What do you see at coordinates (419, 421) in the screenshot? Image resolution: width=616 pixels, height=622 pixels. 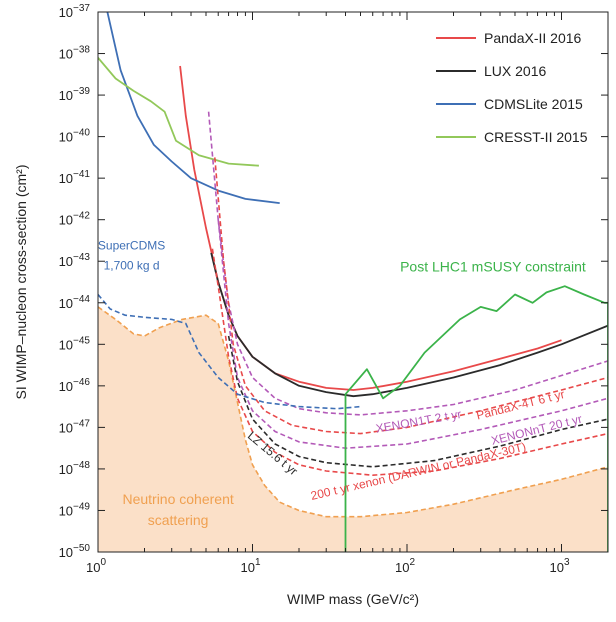 I see `annotation-xenon1t-2-t-yr: XENON1T 2 t yr` at bounding box center [419, 421].